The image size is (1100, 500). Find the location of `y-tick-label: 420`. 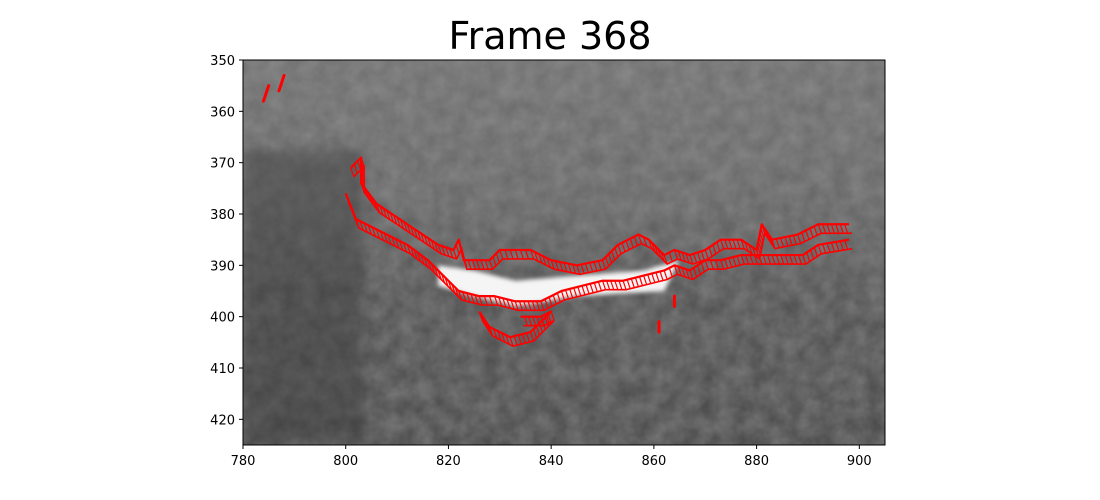

y-tick-label: 420 is located at coordinates (222, 420).